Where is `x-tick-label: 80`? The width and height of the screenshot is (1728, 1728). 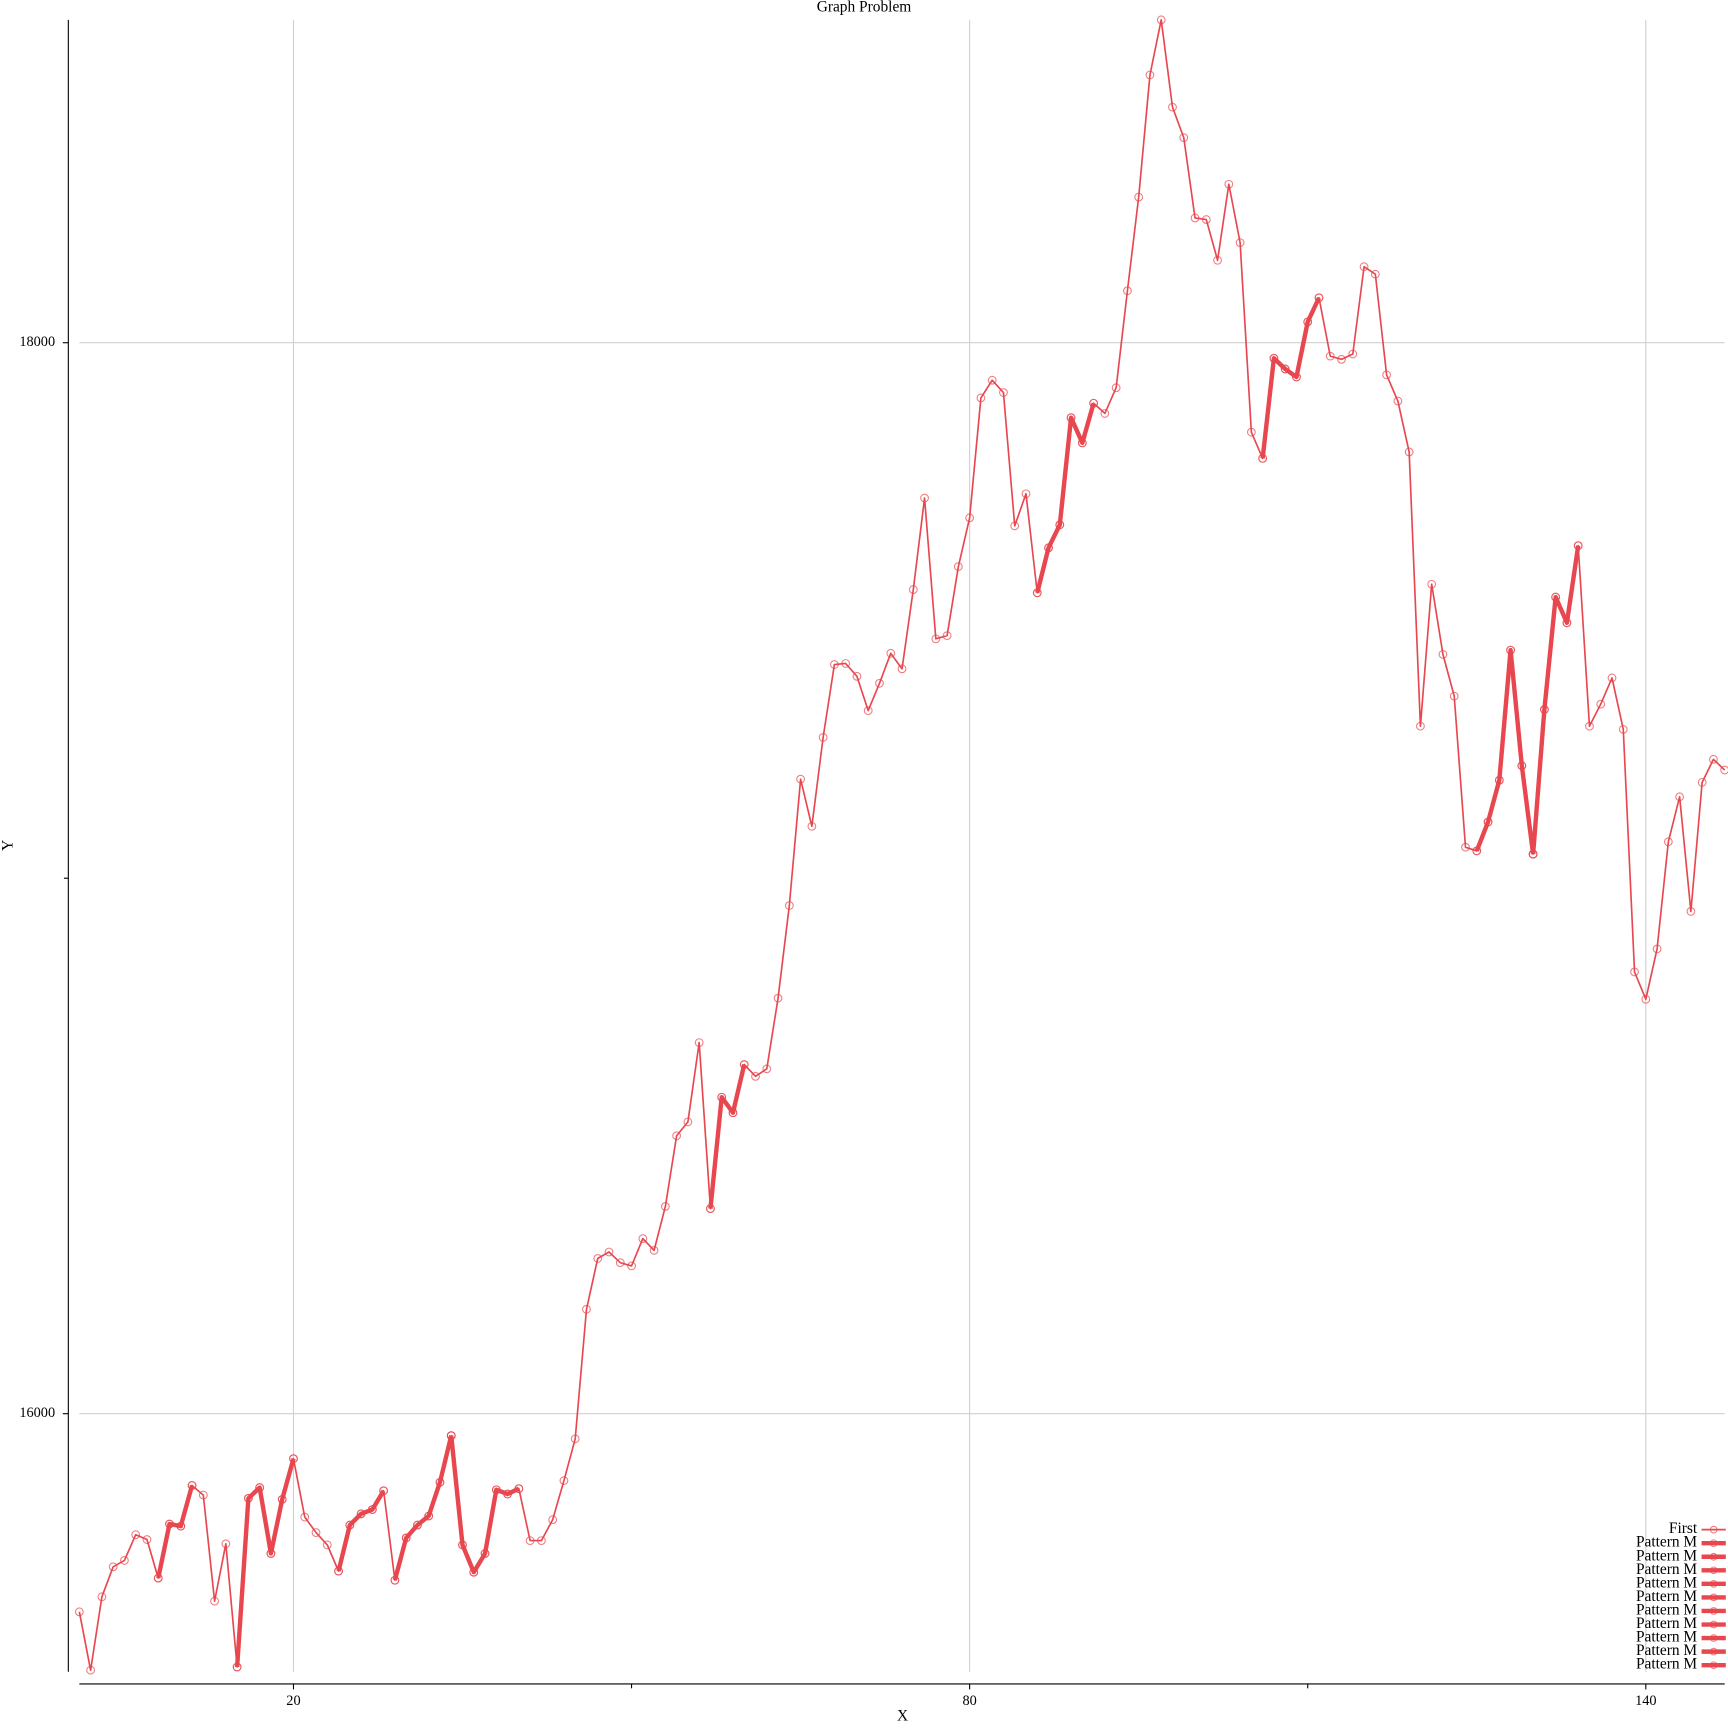 x-tick-label: 80 is located at coordinates (969, 1701).